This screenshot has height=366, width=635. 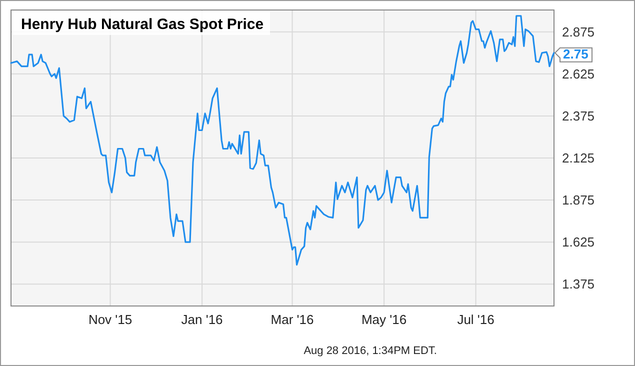 What do you see at coordinates (110, 319) in the screenshot?
I see `x-tick-label: Nov '15` at bounding box center [110, 319].